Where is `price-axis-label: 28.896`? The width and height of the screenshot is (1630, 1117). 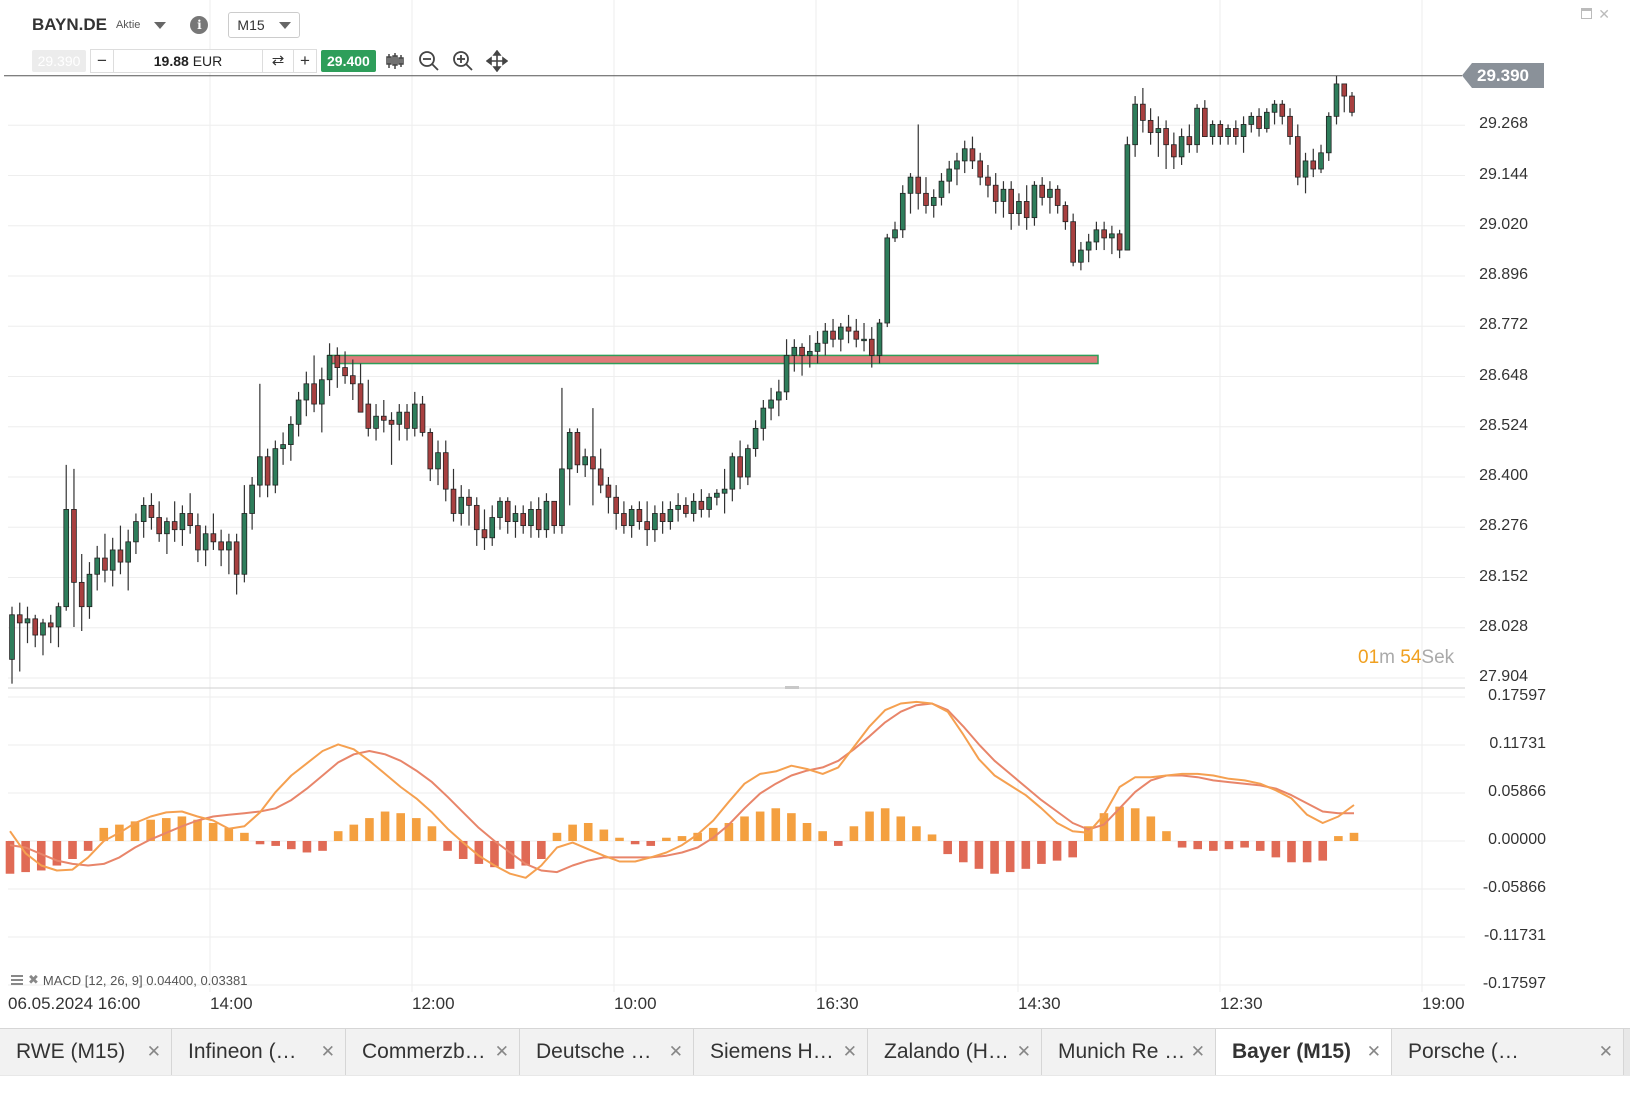 price-axis-label: 28.896 is located at coordinates (1503, 274).